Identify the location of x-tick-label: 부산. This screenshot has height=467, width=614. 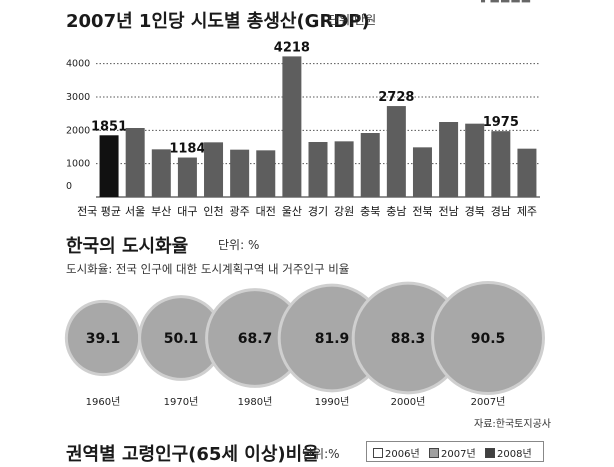
(161, 211).